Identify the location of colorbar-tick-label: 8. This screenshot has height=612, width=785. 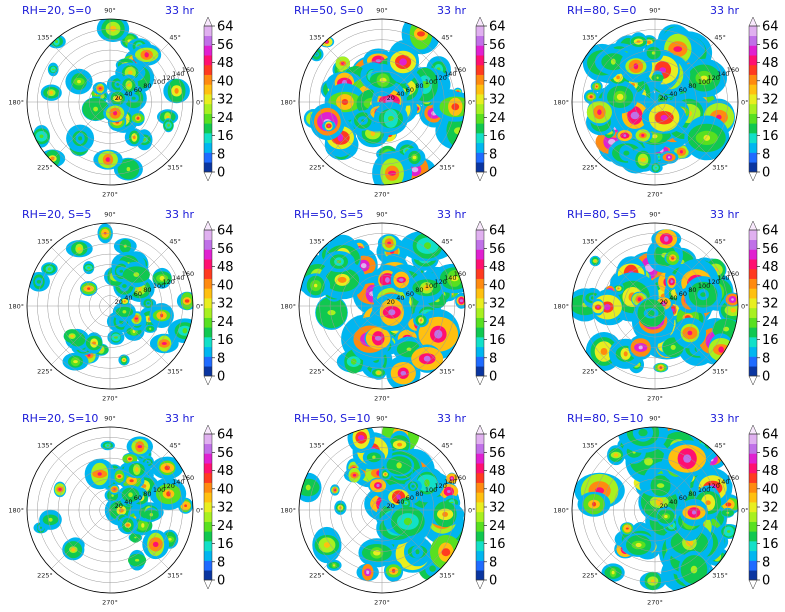
(766, 562).